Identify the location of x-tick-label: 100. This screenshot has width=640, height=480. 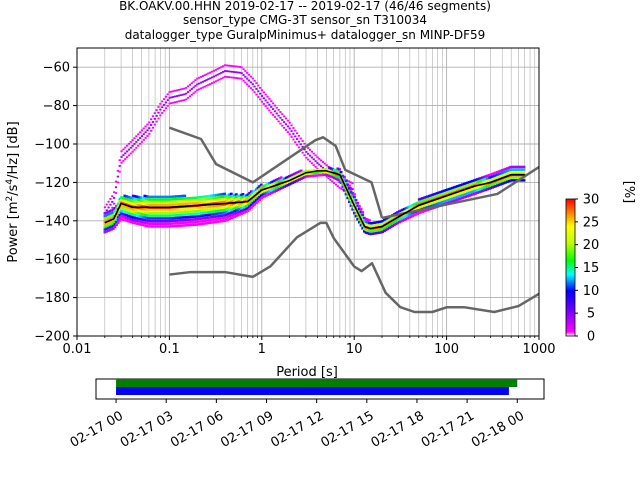
(446, 349).